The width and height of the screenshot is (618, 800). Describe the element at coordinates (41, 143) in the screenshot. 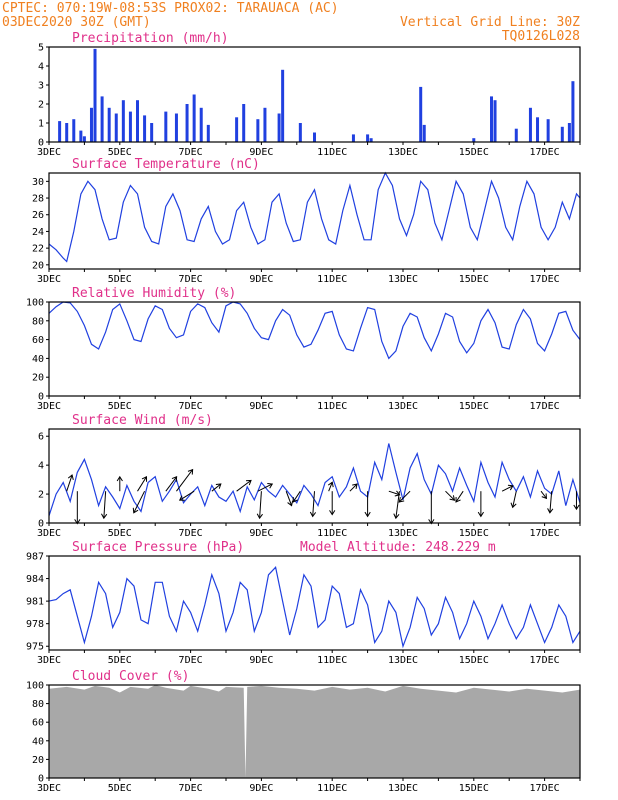

I see `y-tick-label: 0` at that location.